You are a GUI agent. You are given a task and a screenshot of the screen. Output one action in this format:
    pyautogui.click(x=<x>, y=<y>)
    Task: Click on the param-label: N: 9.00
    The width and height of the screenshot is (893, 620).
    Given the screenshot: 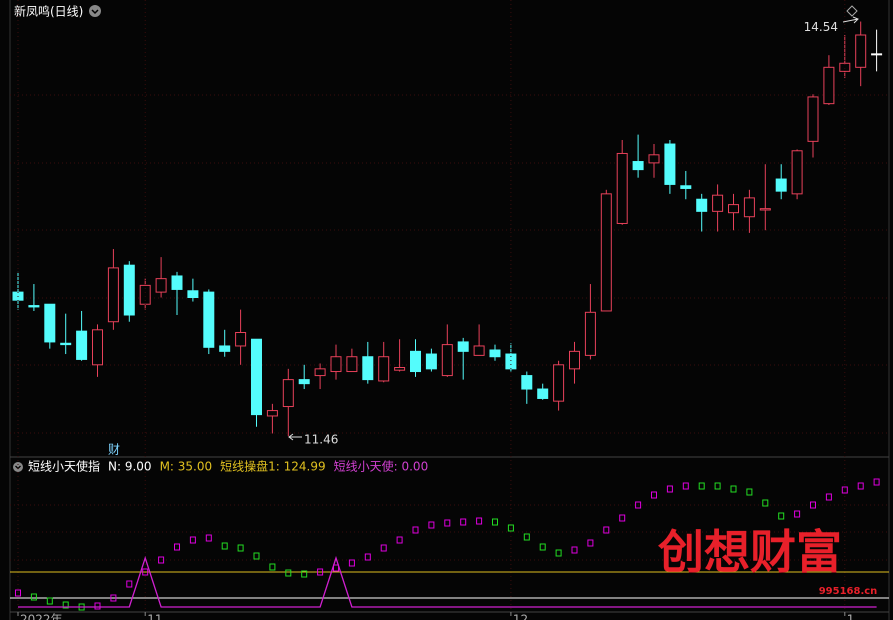 What is the action you would take?
    pyautogui.click(x=130, y=467)
    